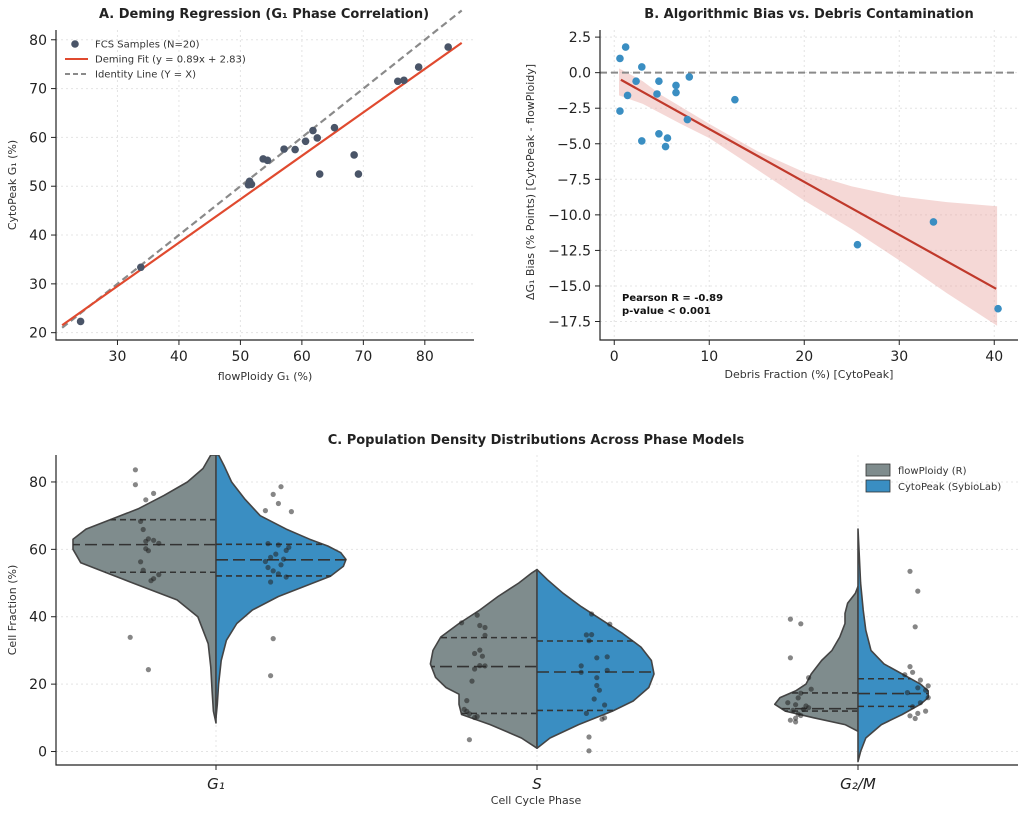 The width and height of the screenshot is (1024, 814). Describe the element at coordinates (147, 45) in the screenshot. I see `legend-label-samples: FCS Samples (N=20)` at that location.